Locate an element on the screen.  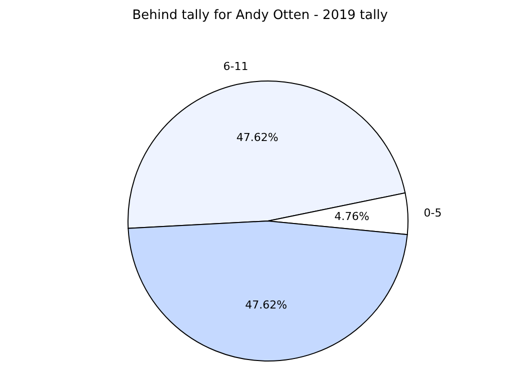
chart-title: Behind tally for Andy Otten - 2019 tally is located at coordinates (260, 16).